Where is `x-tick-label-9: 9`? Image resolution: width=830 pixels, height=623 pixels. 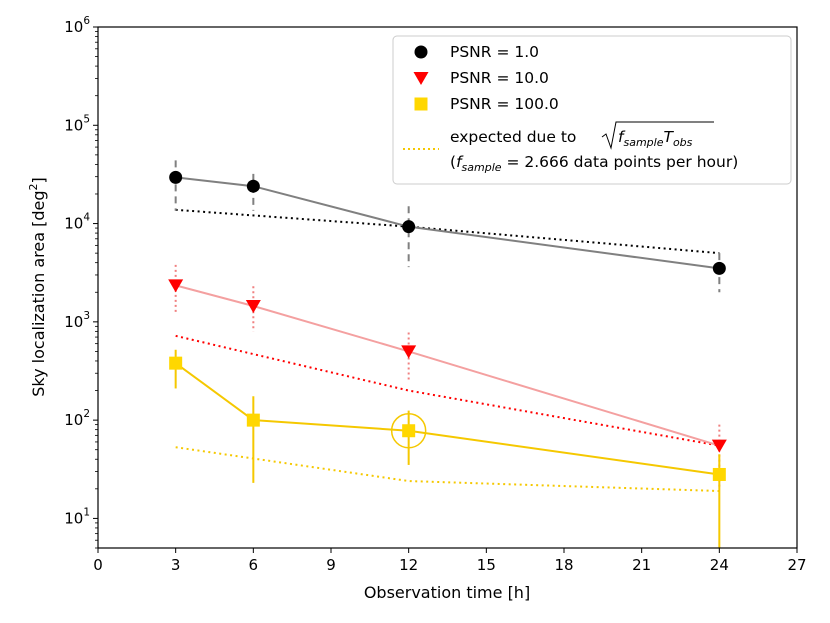
x-tick-label-9: 9 is located at coordinates (331, 565).